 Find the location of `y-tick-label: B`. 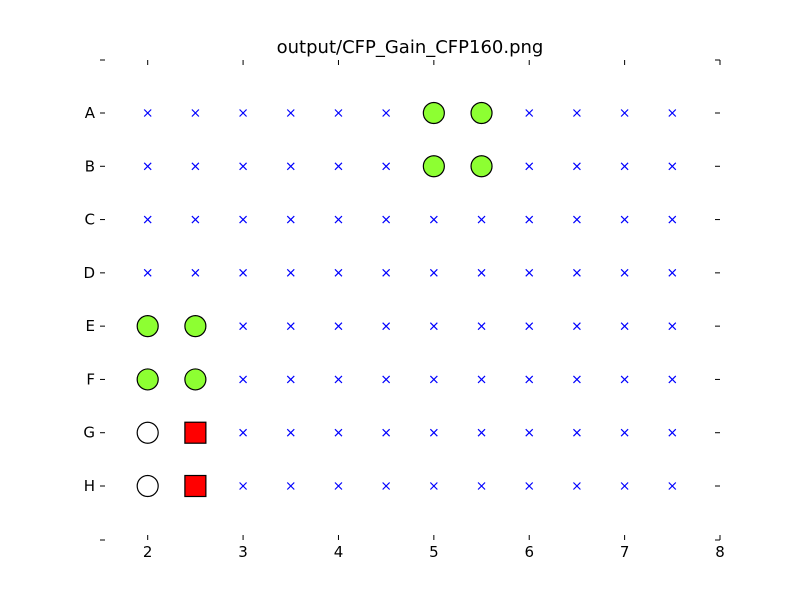

y-tick-label: B is located at coordinates (90, 166).